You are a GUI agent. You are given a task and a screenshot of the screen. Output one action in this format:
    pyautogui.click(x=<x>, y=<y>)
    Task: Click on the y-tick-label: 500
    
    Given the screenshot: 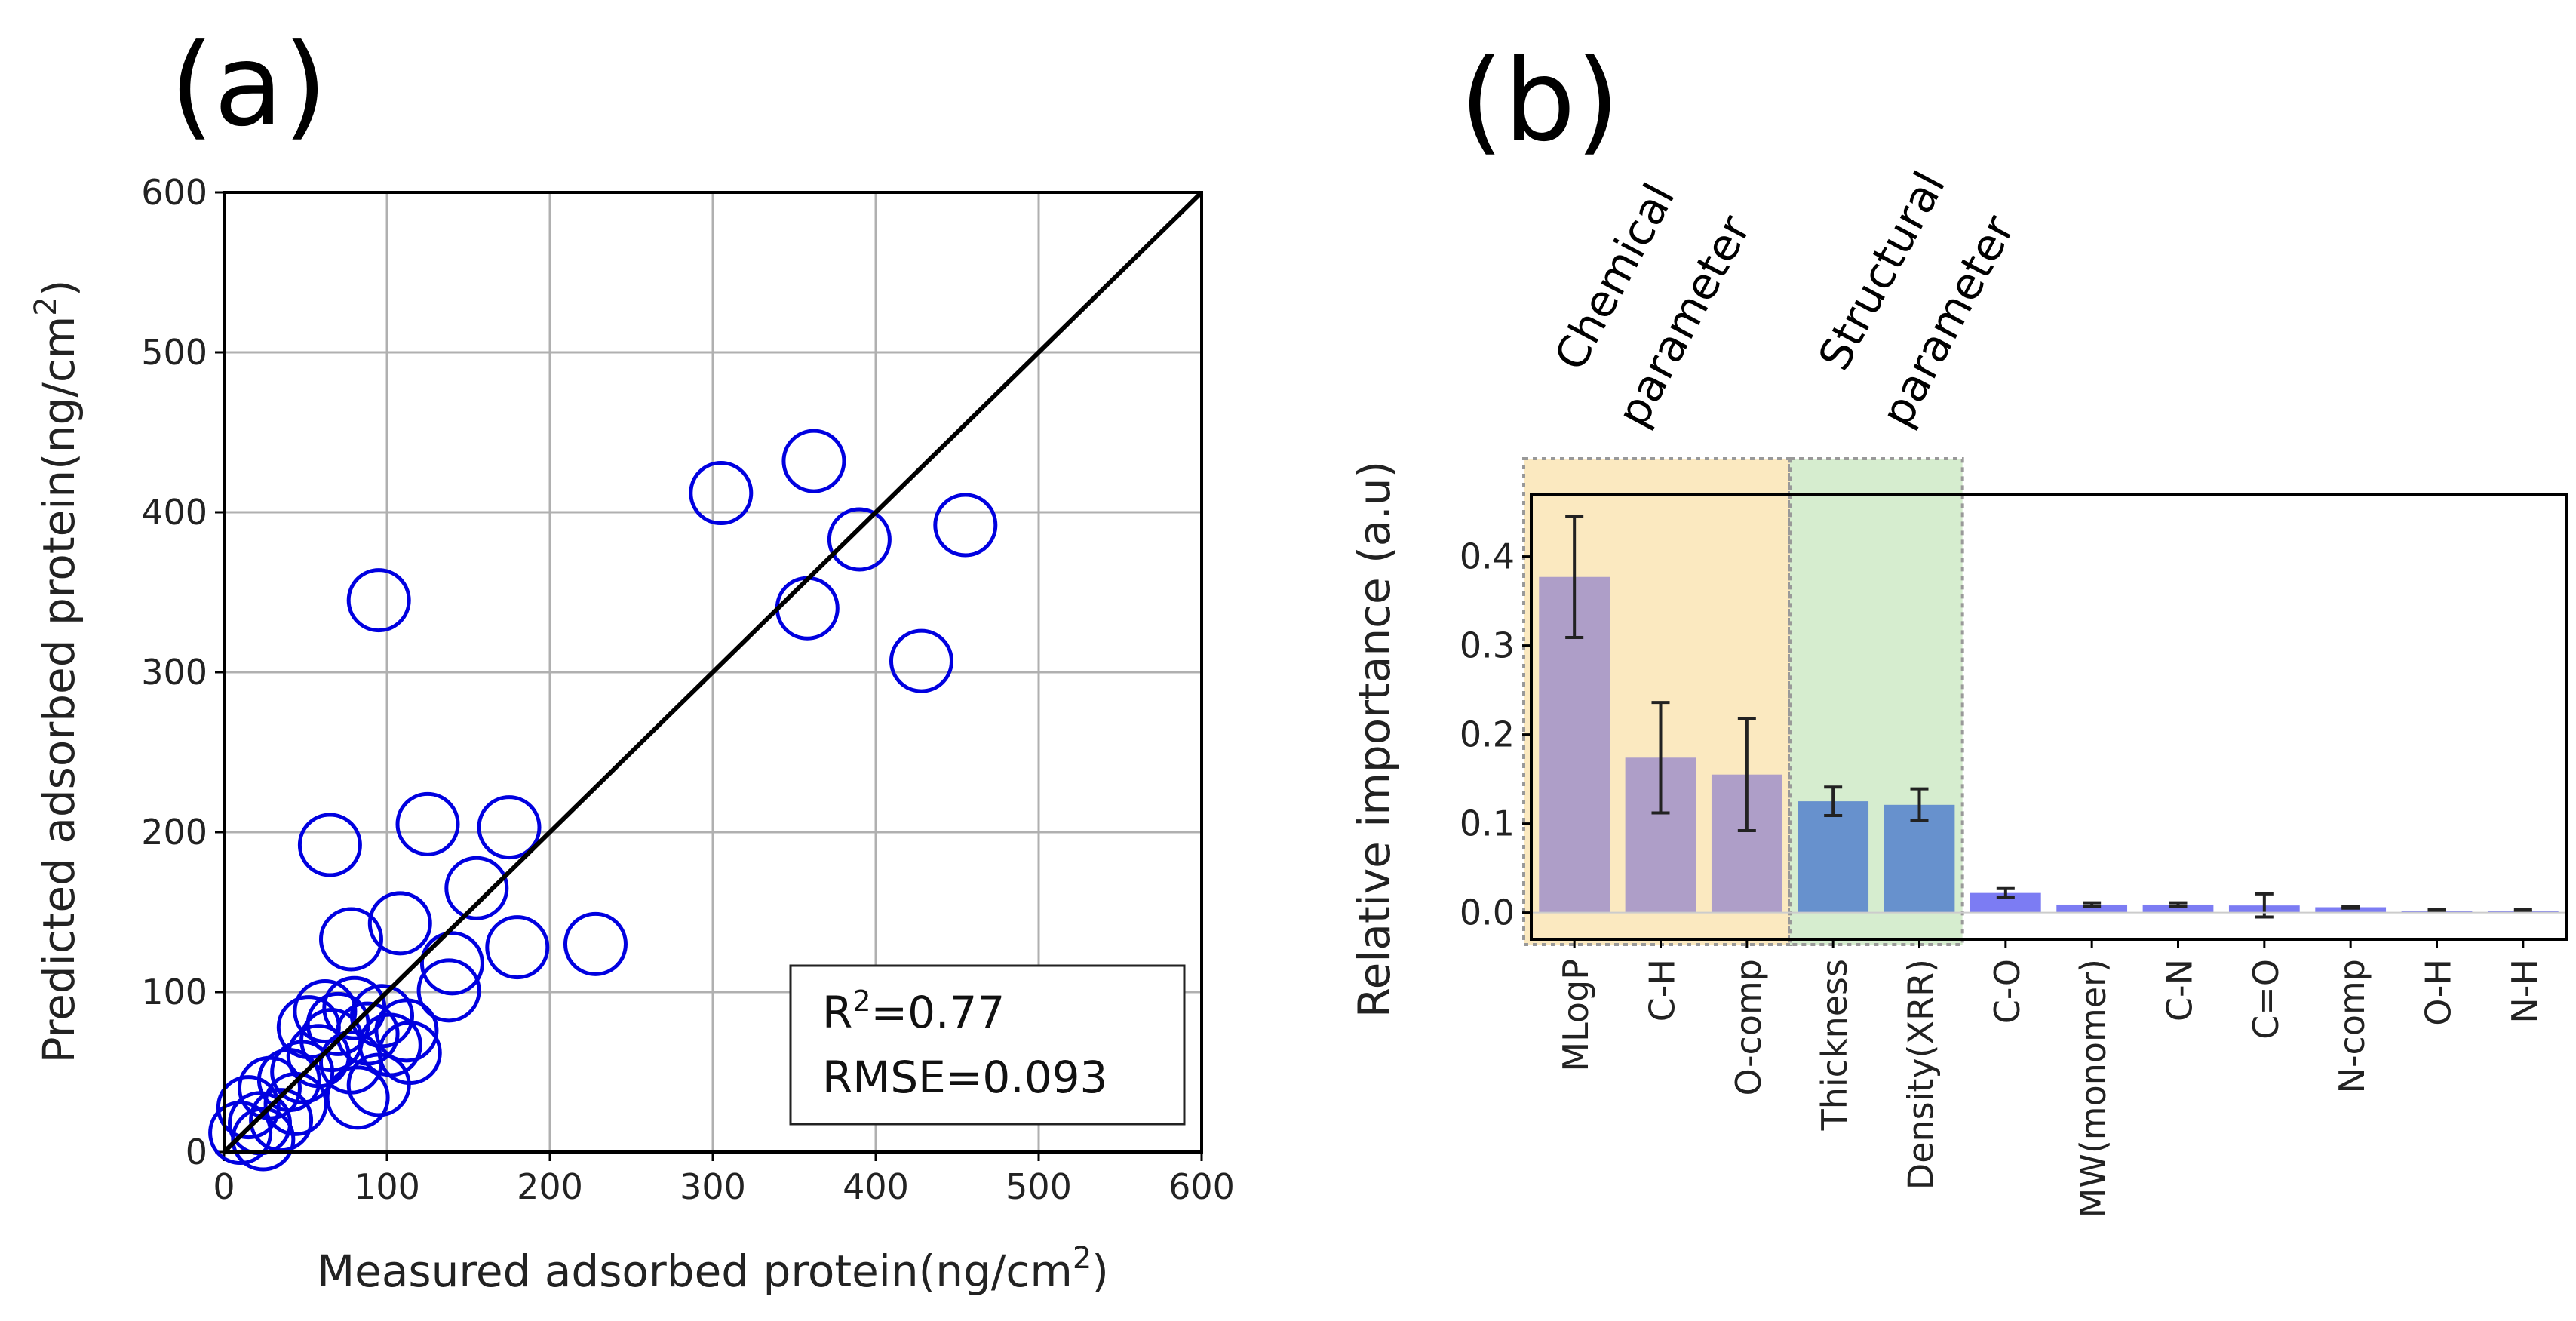 What is the action you would take?
    pyautogui.click(x=174, y=352)
    